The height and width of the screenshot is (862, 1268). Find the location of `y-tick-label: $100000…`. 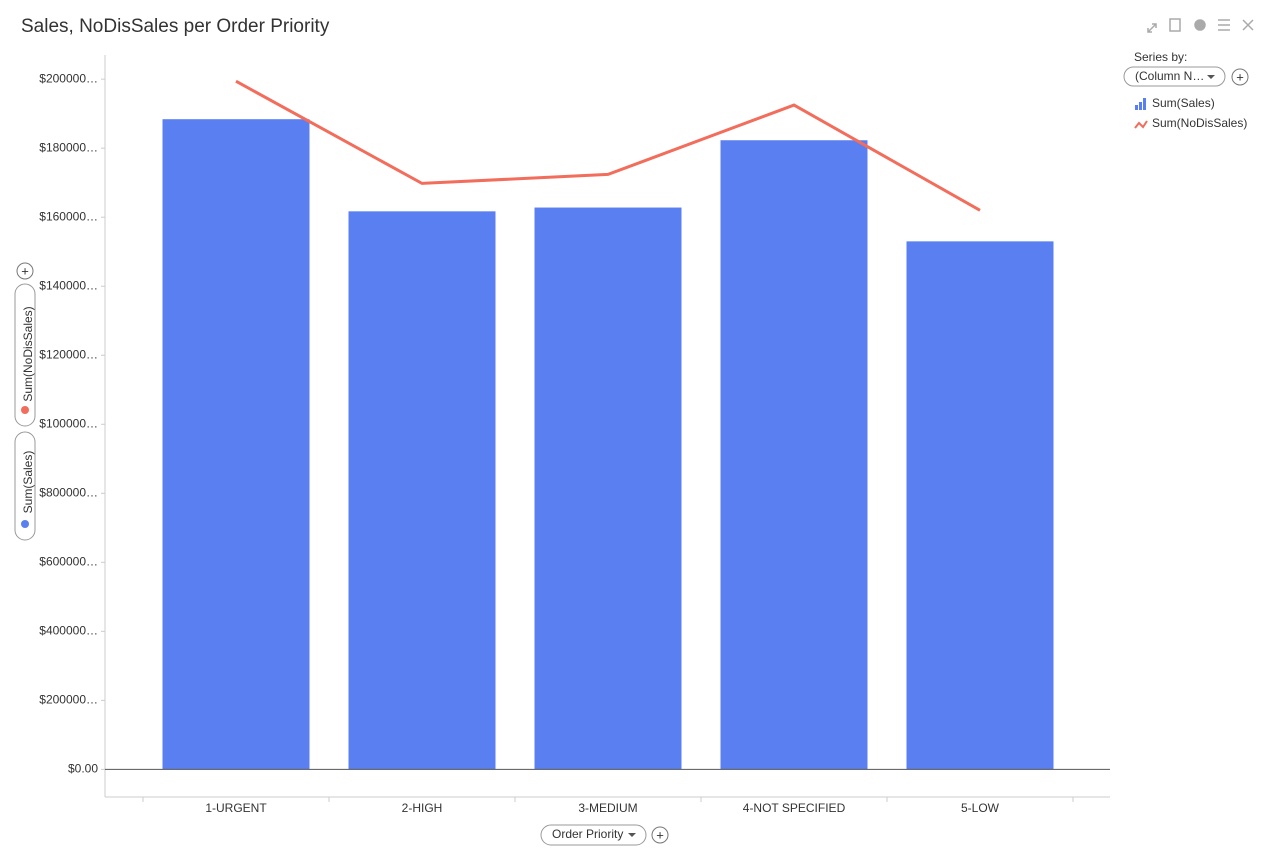

y-tick-label: $100000… is located at coordinates (68, 423).